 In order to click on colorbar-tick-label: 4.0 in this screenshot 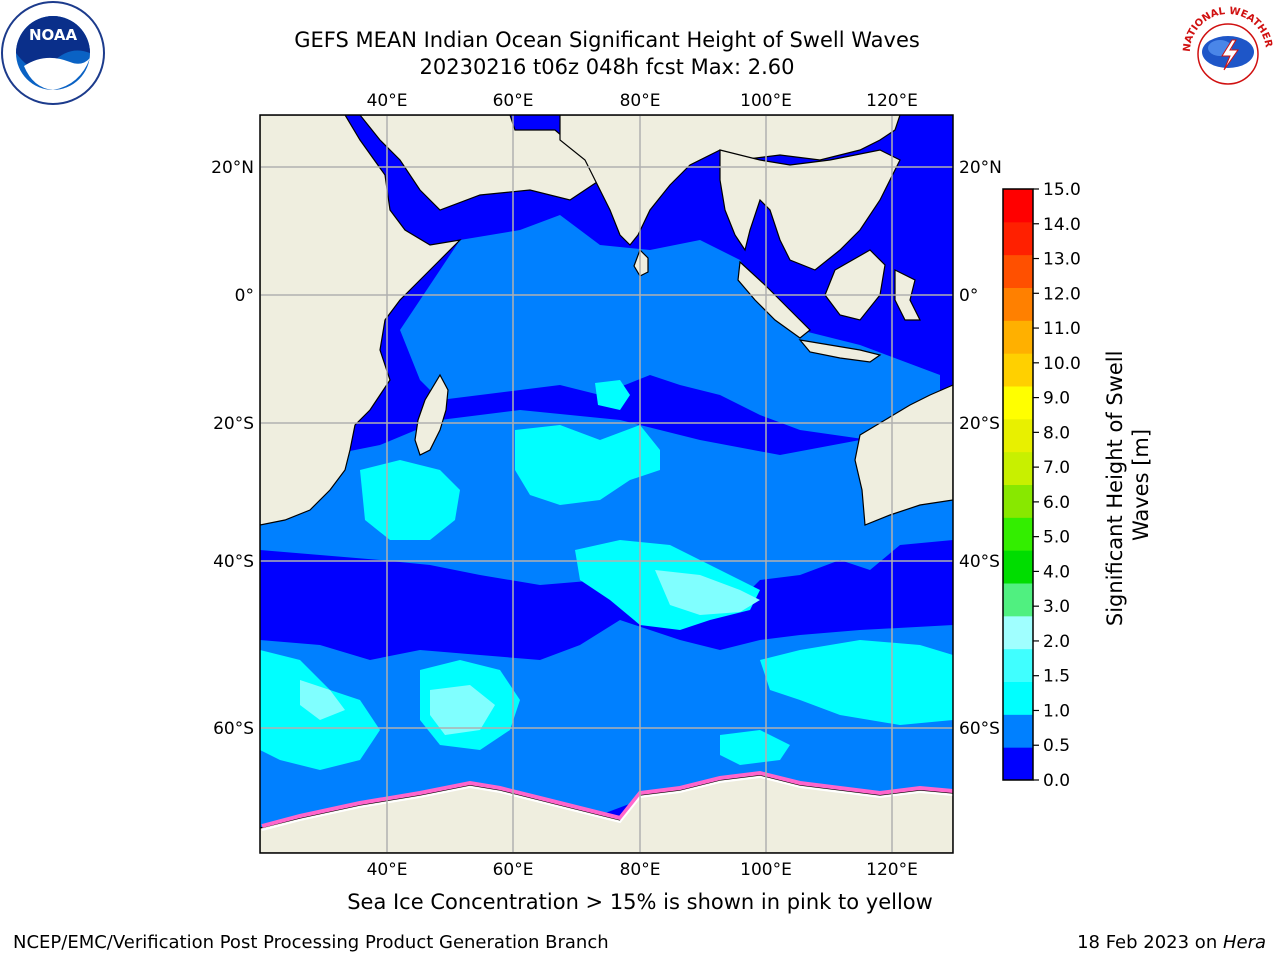, I will do `click(1056, 572)`.